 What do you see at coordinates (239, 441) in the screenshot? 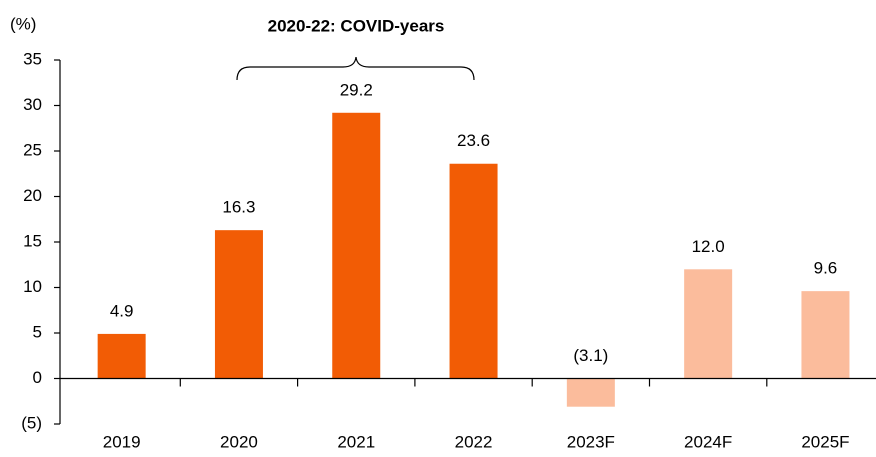
I see `x-tick-label: 2020` at bounding box center [239, 441].